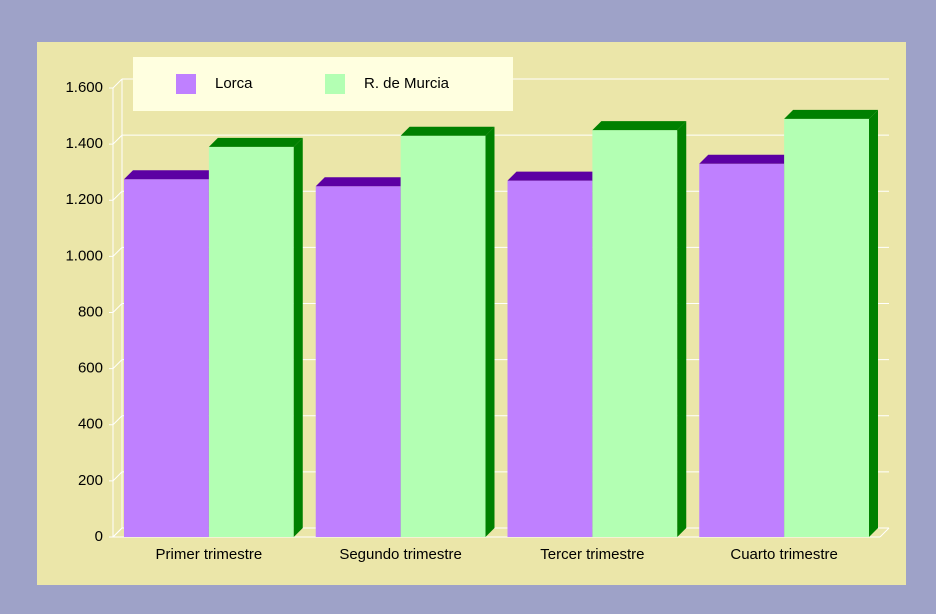 This screenshot has height=614, width=936. What do you see at coordinates (84, 87) in the screenshot?
I see `y-tick-label: 1.600` at bounding box center [84, 87].